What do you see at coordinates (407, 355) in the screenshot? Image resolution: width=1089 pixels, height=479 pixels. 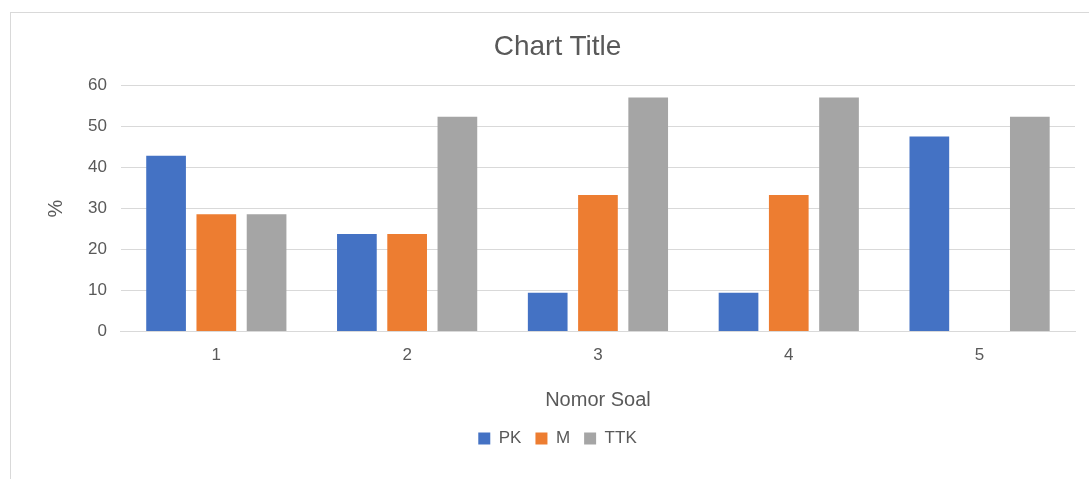 I see `x-tick-label: 2` at bounding box center [407, 355].